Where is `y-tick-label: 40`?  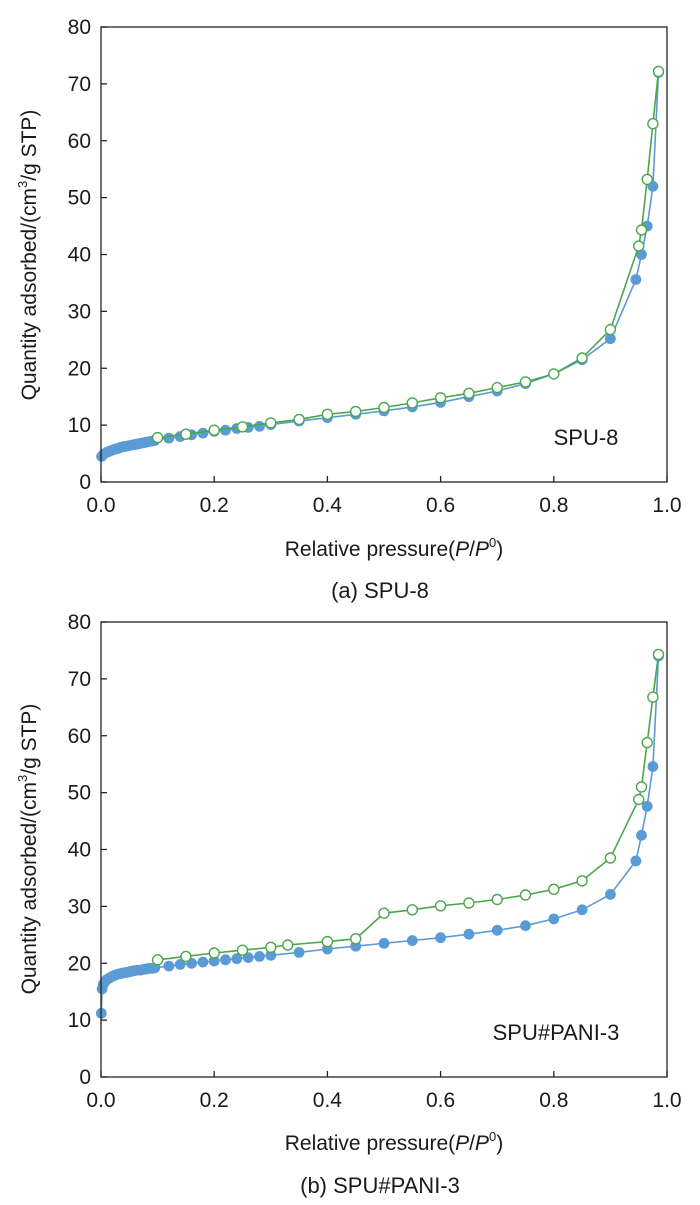 y-tick-label: 40 is located at coordinates (79, 255).